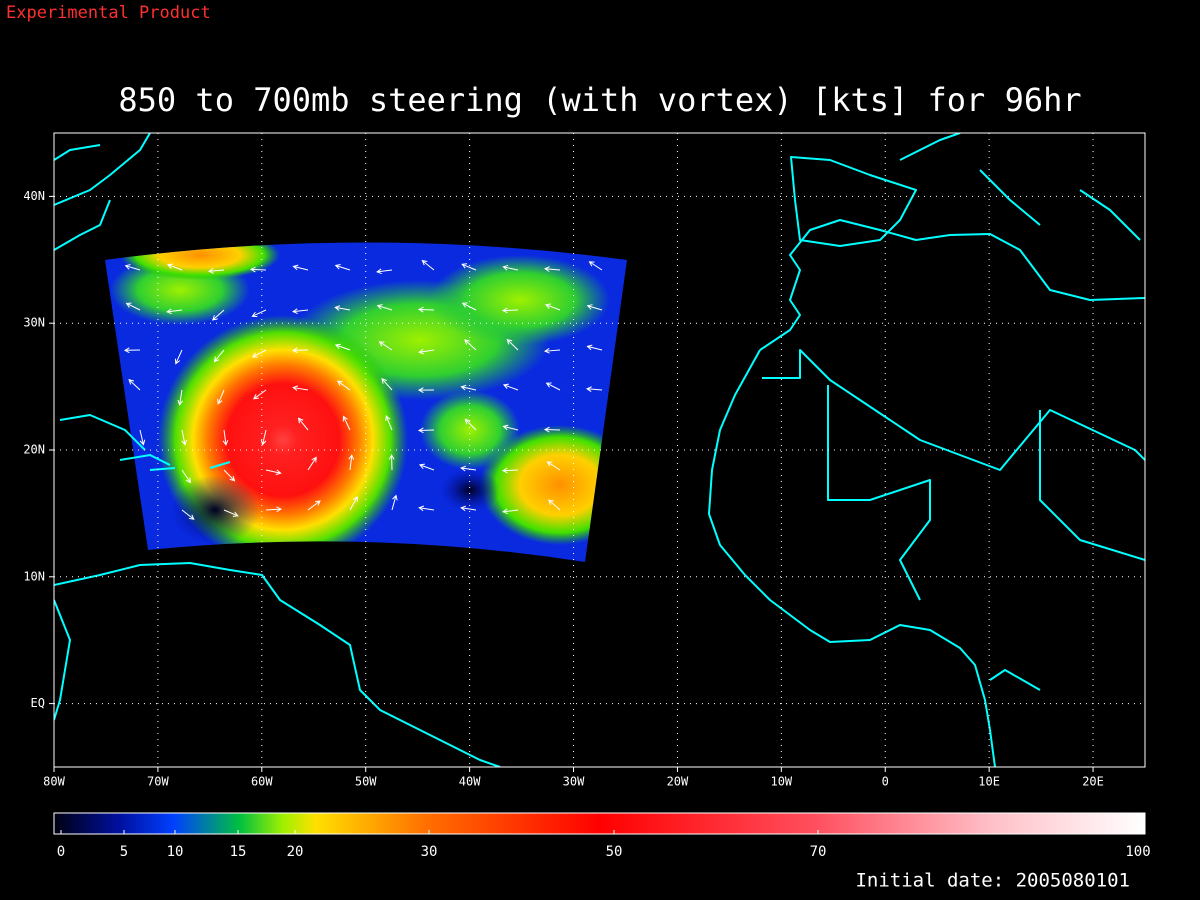 The image size is (1200, 900). Describe the element at coordinates (885, 782) in the screenshot. I see `x-tick-label: 0` at that location.